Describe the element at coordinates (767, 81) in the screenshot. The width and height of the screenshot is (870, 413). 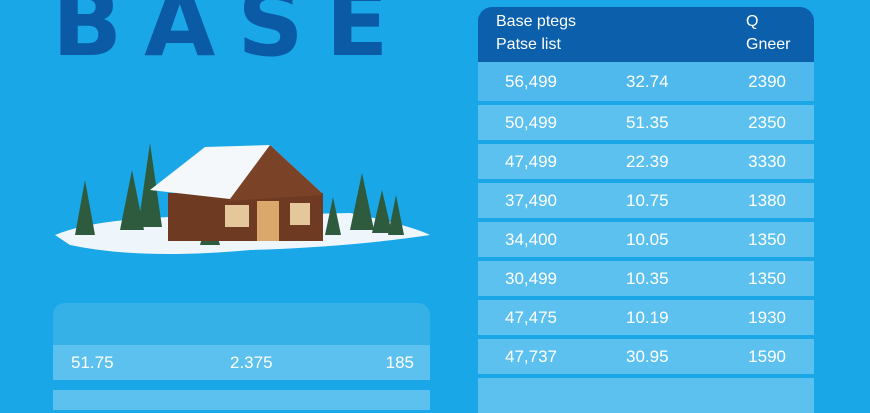
I see `cell: 2390` at that location.